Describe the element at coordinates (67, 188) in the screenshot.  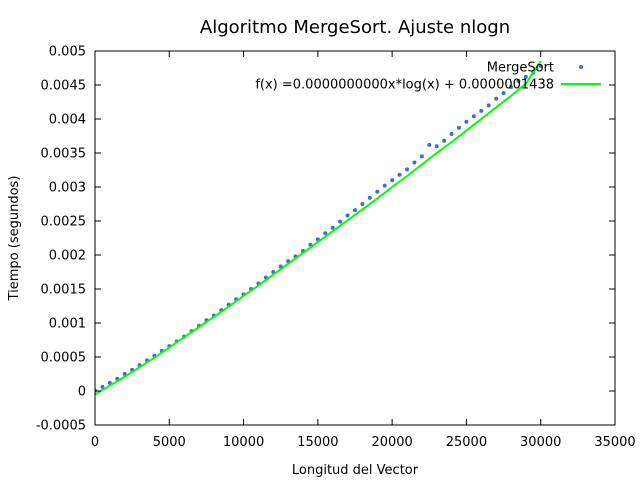
I see `y-tick-label: 0.003` at that location.